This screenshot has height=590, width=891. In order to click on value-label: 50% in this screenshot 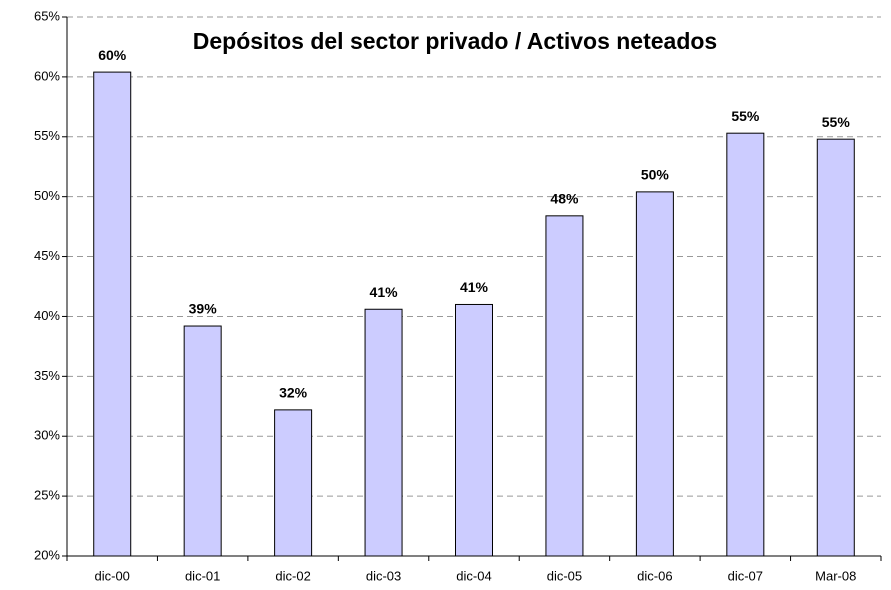, I will do `click(655, 175)`.